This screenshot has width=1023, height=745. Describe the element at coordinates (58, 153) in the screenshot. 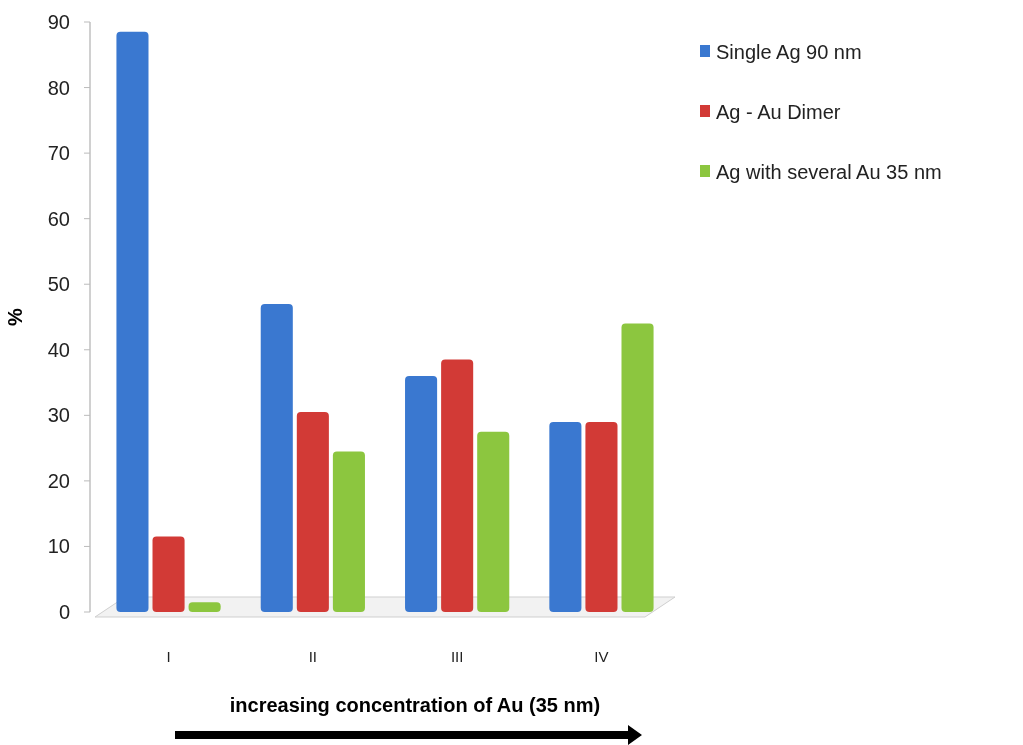

I see `y-tick-label: 70` at that location.